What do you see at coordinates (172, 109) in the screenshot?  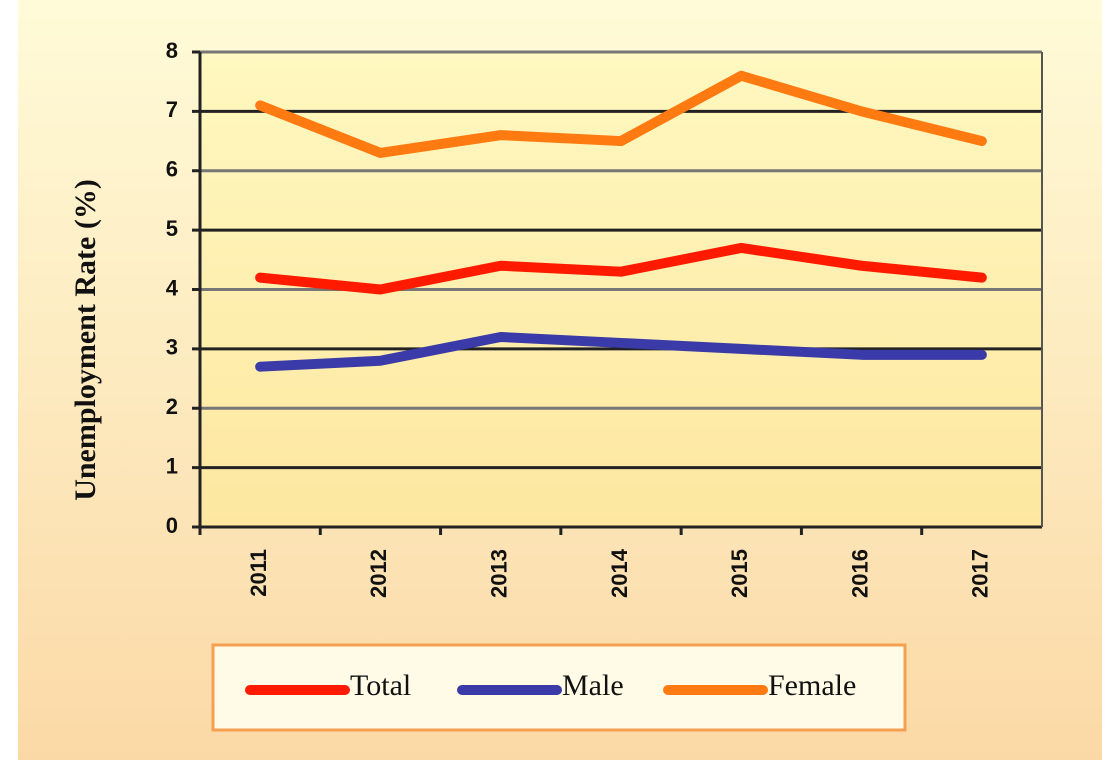 I see `y-tick-label: 7` at bounding box center [172, 109].